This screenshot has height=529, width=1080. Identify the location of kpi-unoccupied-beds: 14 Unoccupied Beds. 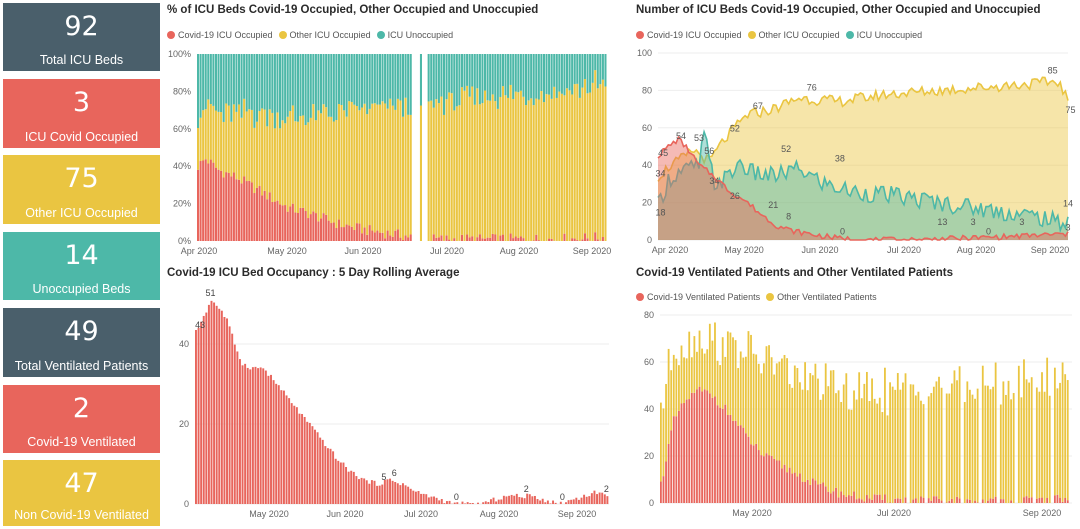
(81, 266).